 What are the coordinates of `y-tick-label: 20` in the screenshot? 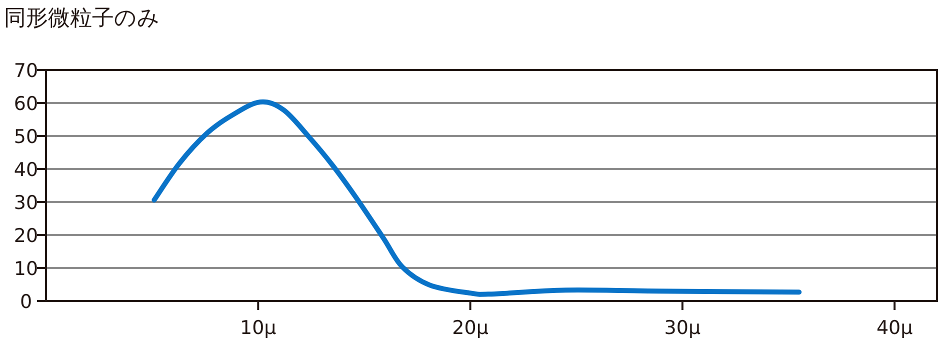 It's located at (26, 236).